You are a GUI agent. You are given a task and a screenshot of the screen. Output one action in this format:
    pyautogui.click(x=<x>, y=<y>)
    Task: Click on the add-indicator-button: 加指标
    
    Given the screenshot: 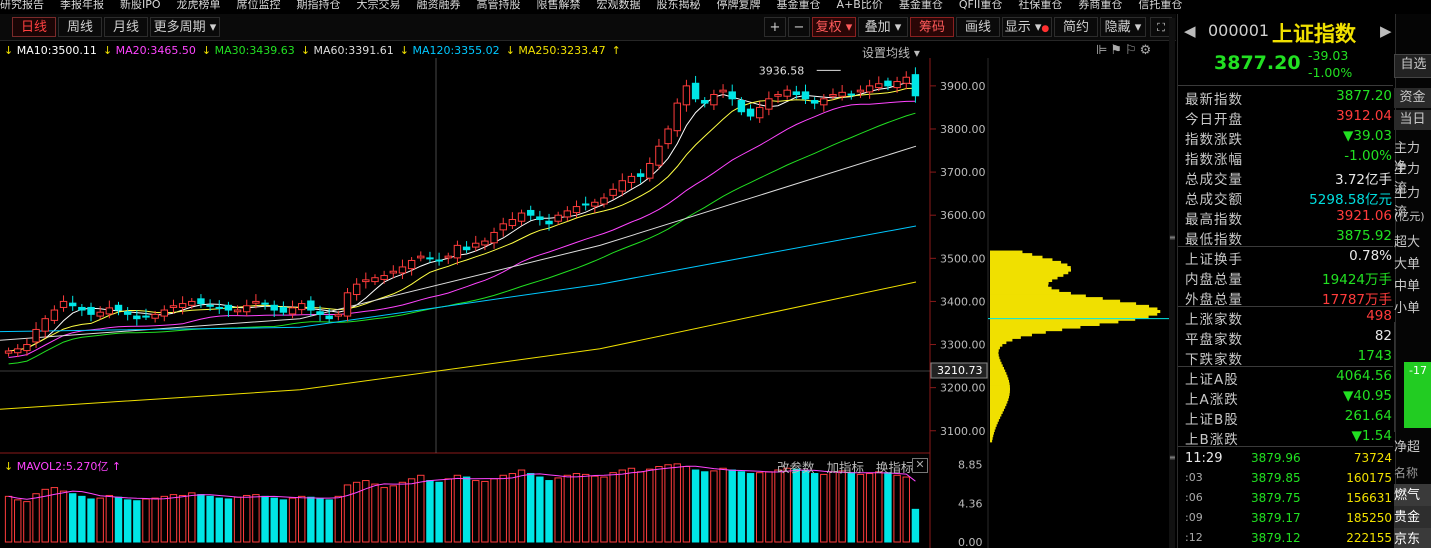 What is the action you would take?
    pyautogui.click(x=845, y=467)
    